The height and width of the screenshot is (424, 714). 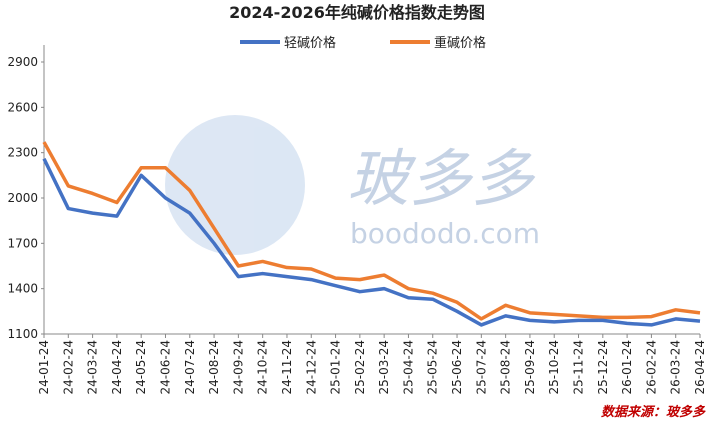 I want to click on x-tick-label: 24-12-24, so click(x=311, y=367).